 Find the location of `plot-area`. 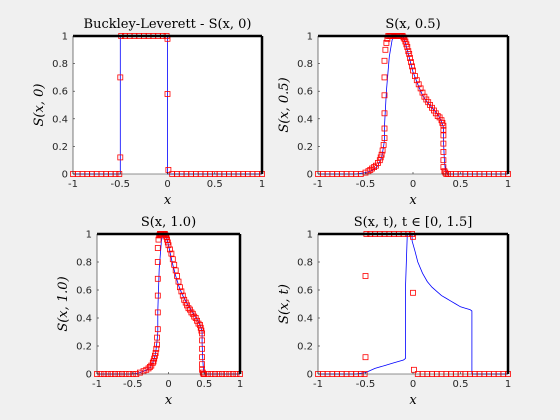

plot-area is located at coordinates (413, 304).